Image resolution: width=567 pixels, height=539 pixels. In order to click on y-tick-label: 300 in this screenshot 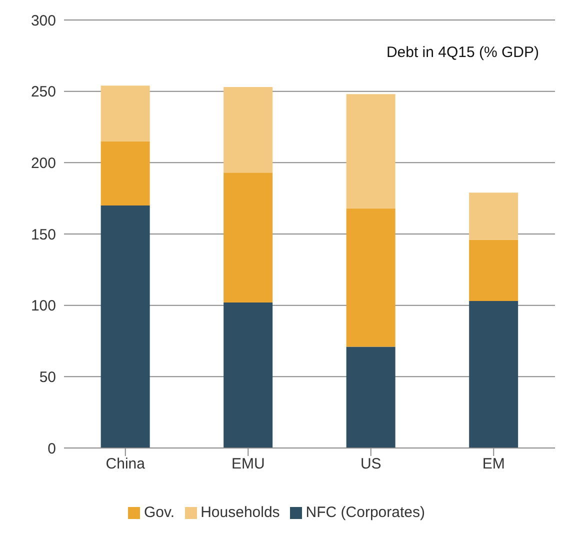, I will do `click(43, 21)`.